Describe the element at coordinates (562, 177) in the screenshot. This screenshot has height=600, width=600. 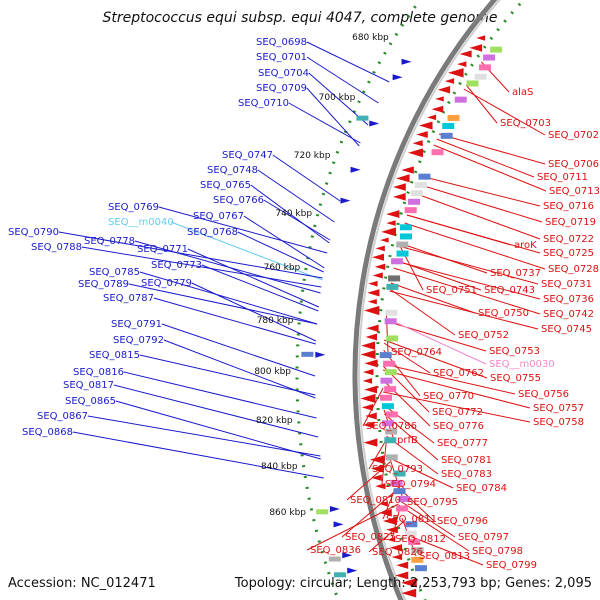
I see `gene-label: SEQ_0711` at that location.